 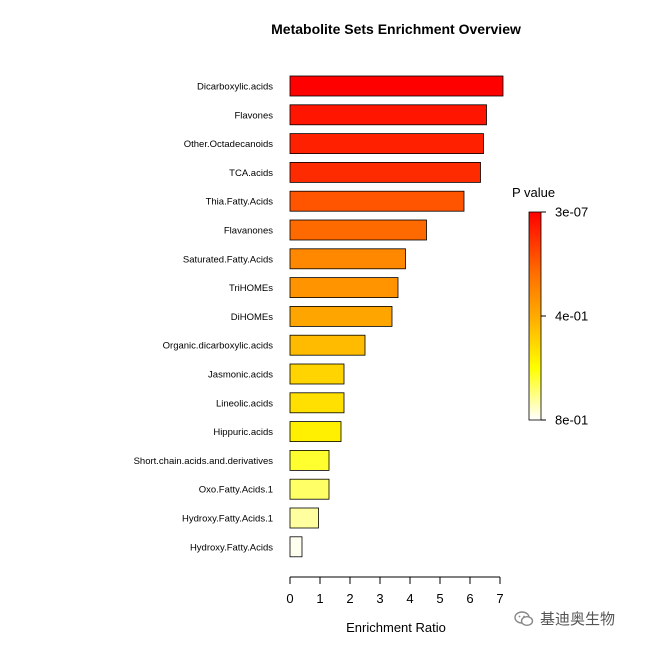 What do you see at coordinates (535, 316) in the screenshot?
I see `legend-colorbar` at bounding box center [535, 316].